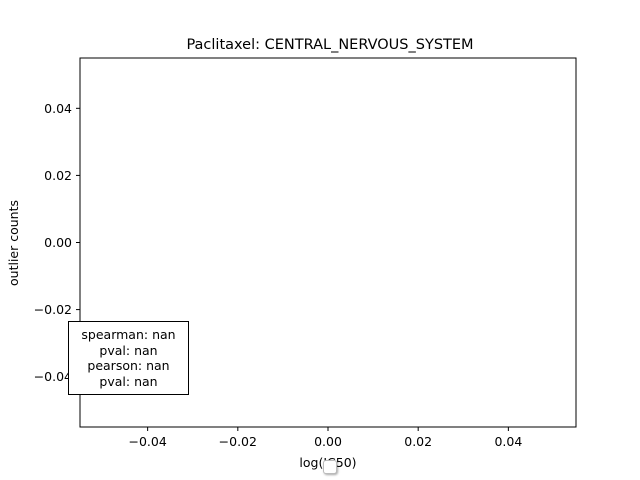  Describe the element at coordinates (13, 243) in the screenshot. I see `y-axis-label: outlier counts` at that location.